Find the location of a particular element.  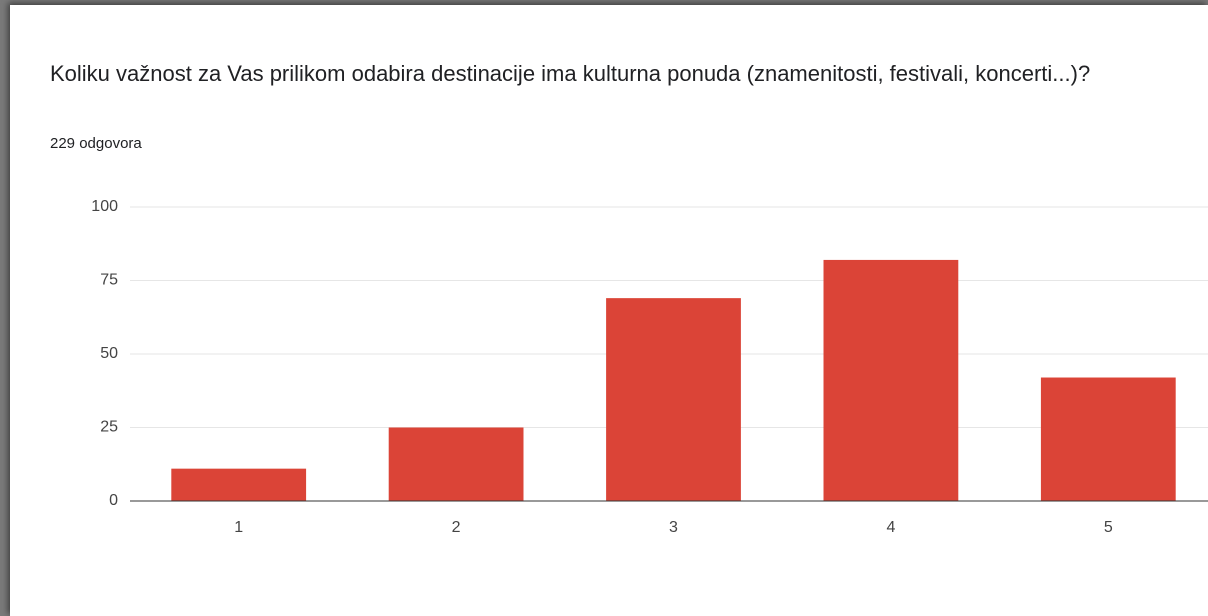

y-tick-label: 50 is located at coordinates (109, 353).